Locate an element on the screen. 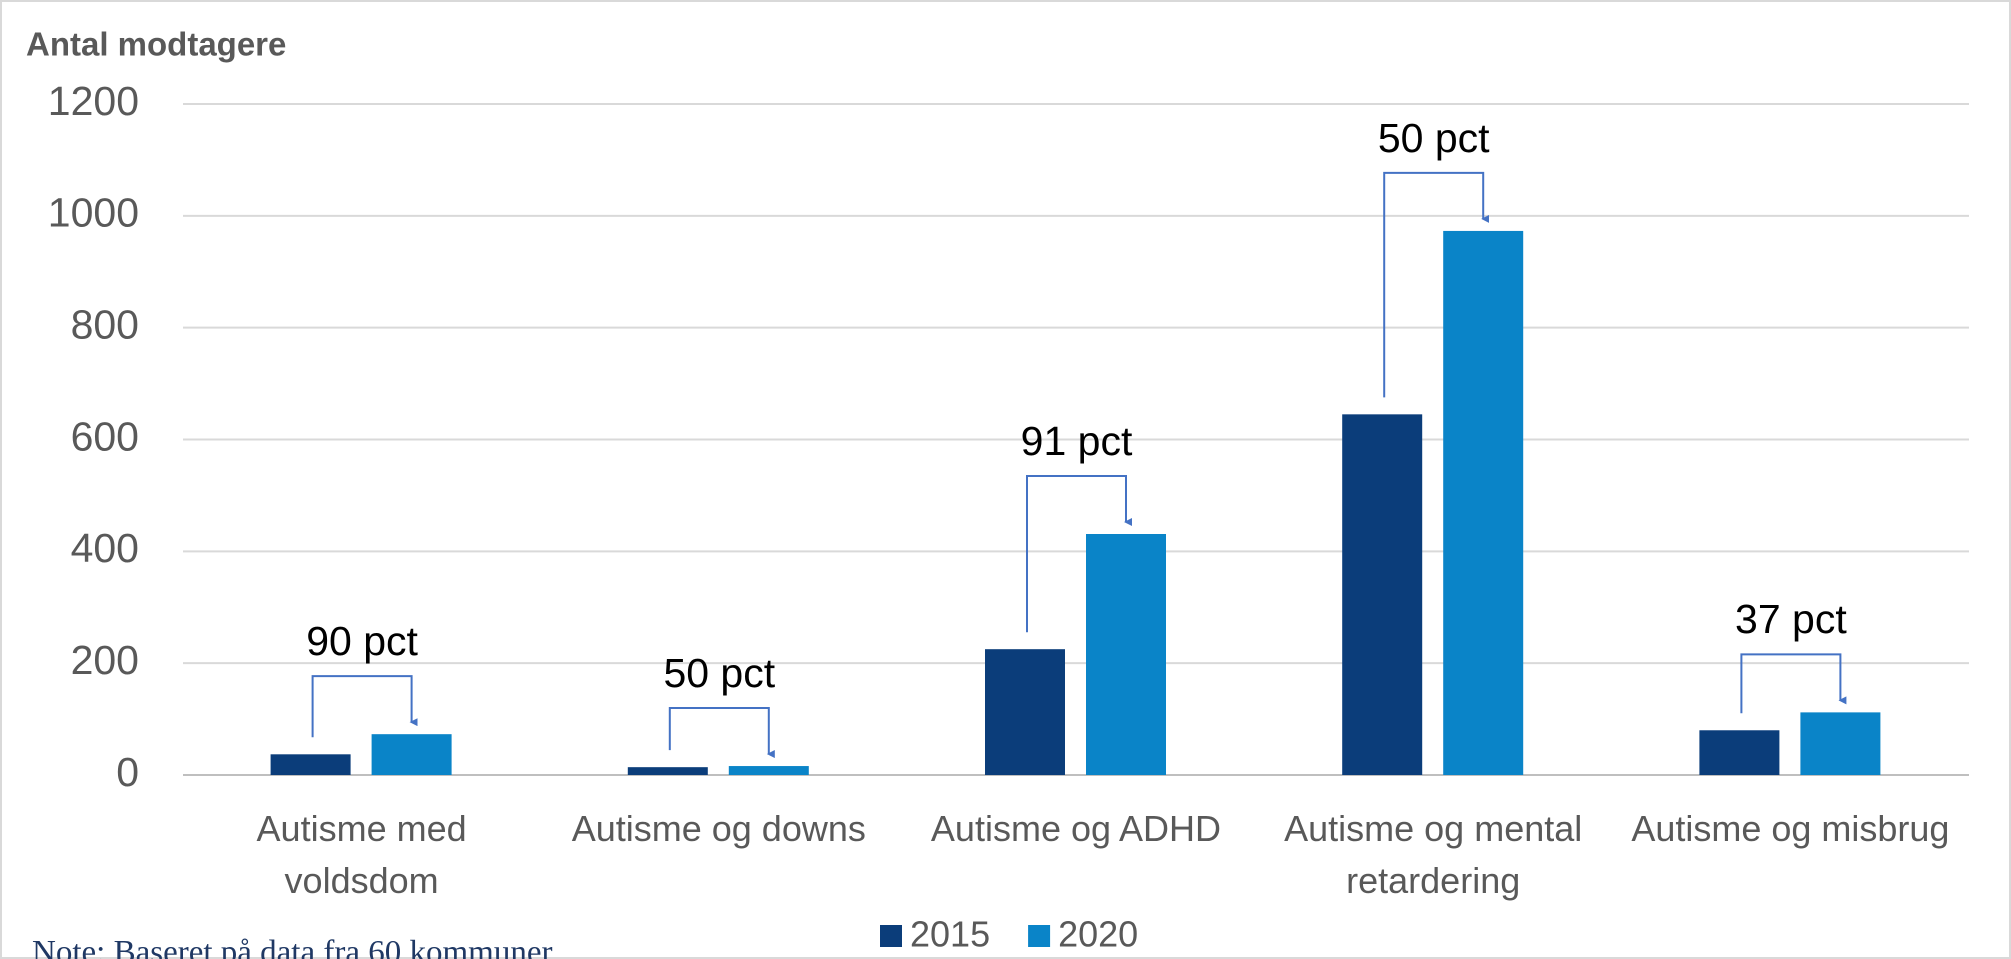 The width and height of the screenshot is (2011, 959). y-tick-label: 200 is located at coordinates (105, 660).